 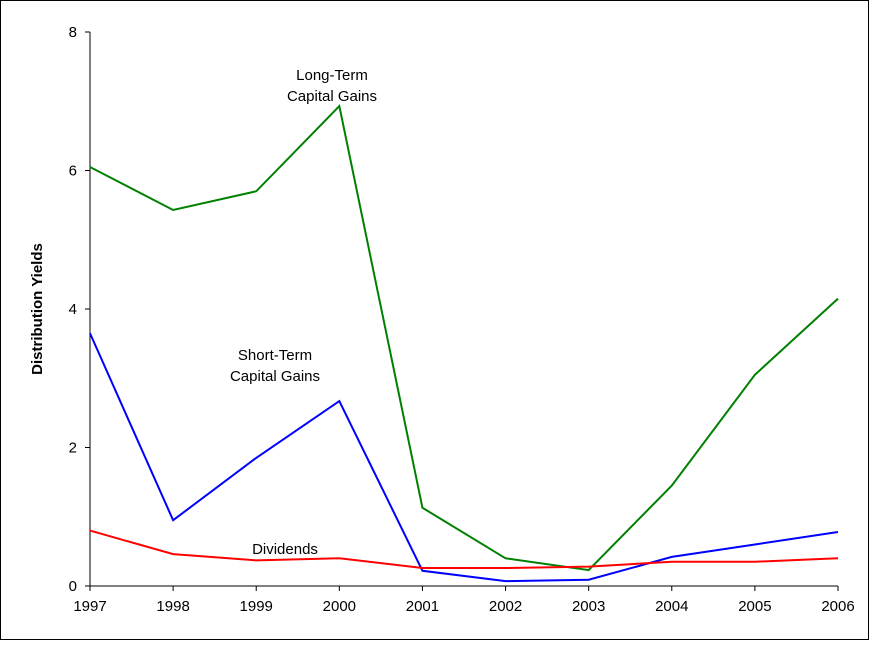 I want to click on series-label-line: Short-Term, so click(x=275, y=355).